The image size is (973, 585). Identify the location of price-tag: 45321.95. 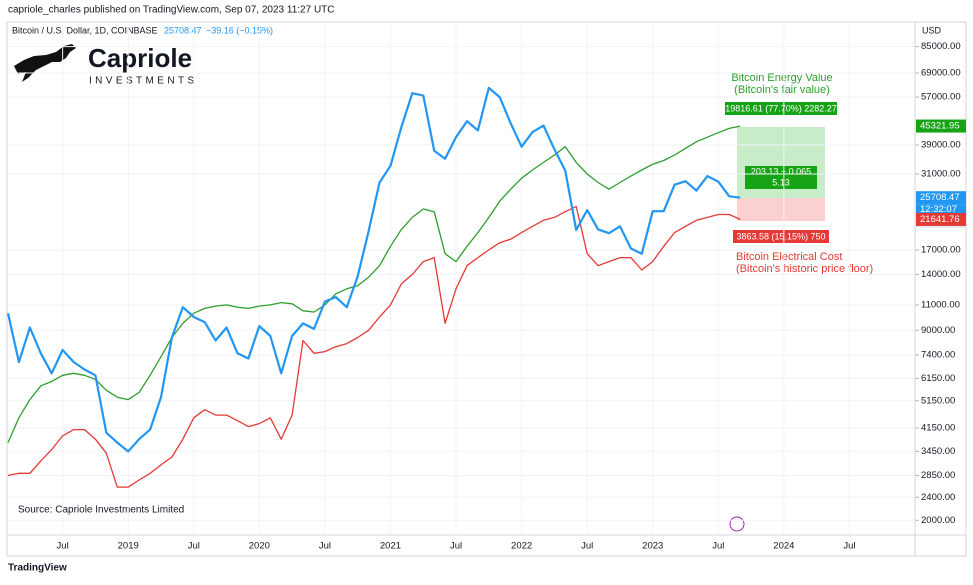
(940, 126).